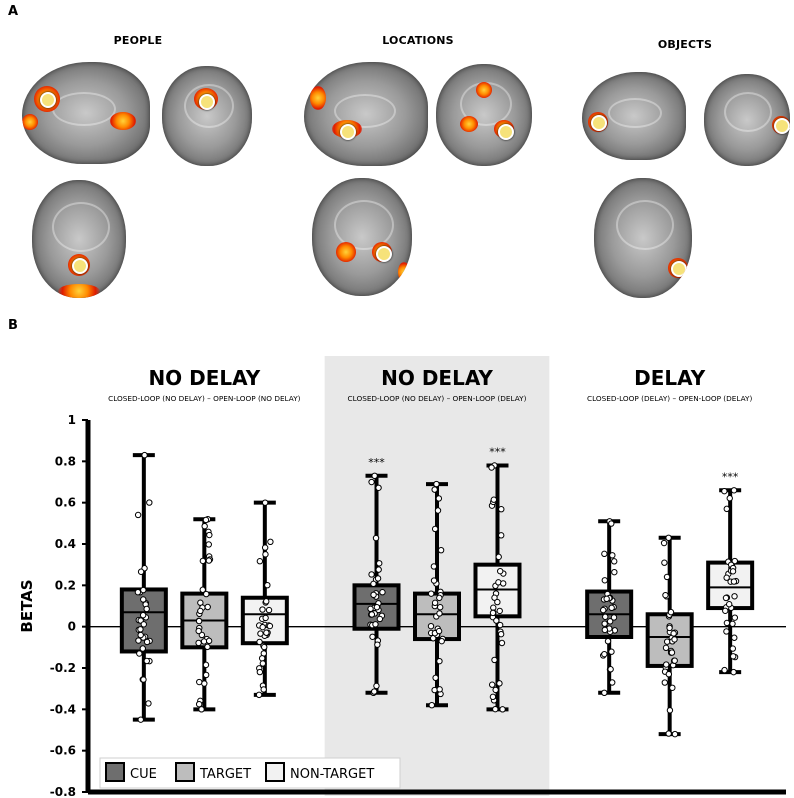 This screenshot has width=794, height=798. I want to click on significance-label: ***, so click(376, 462).